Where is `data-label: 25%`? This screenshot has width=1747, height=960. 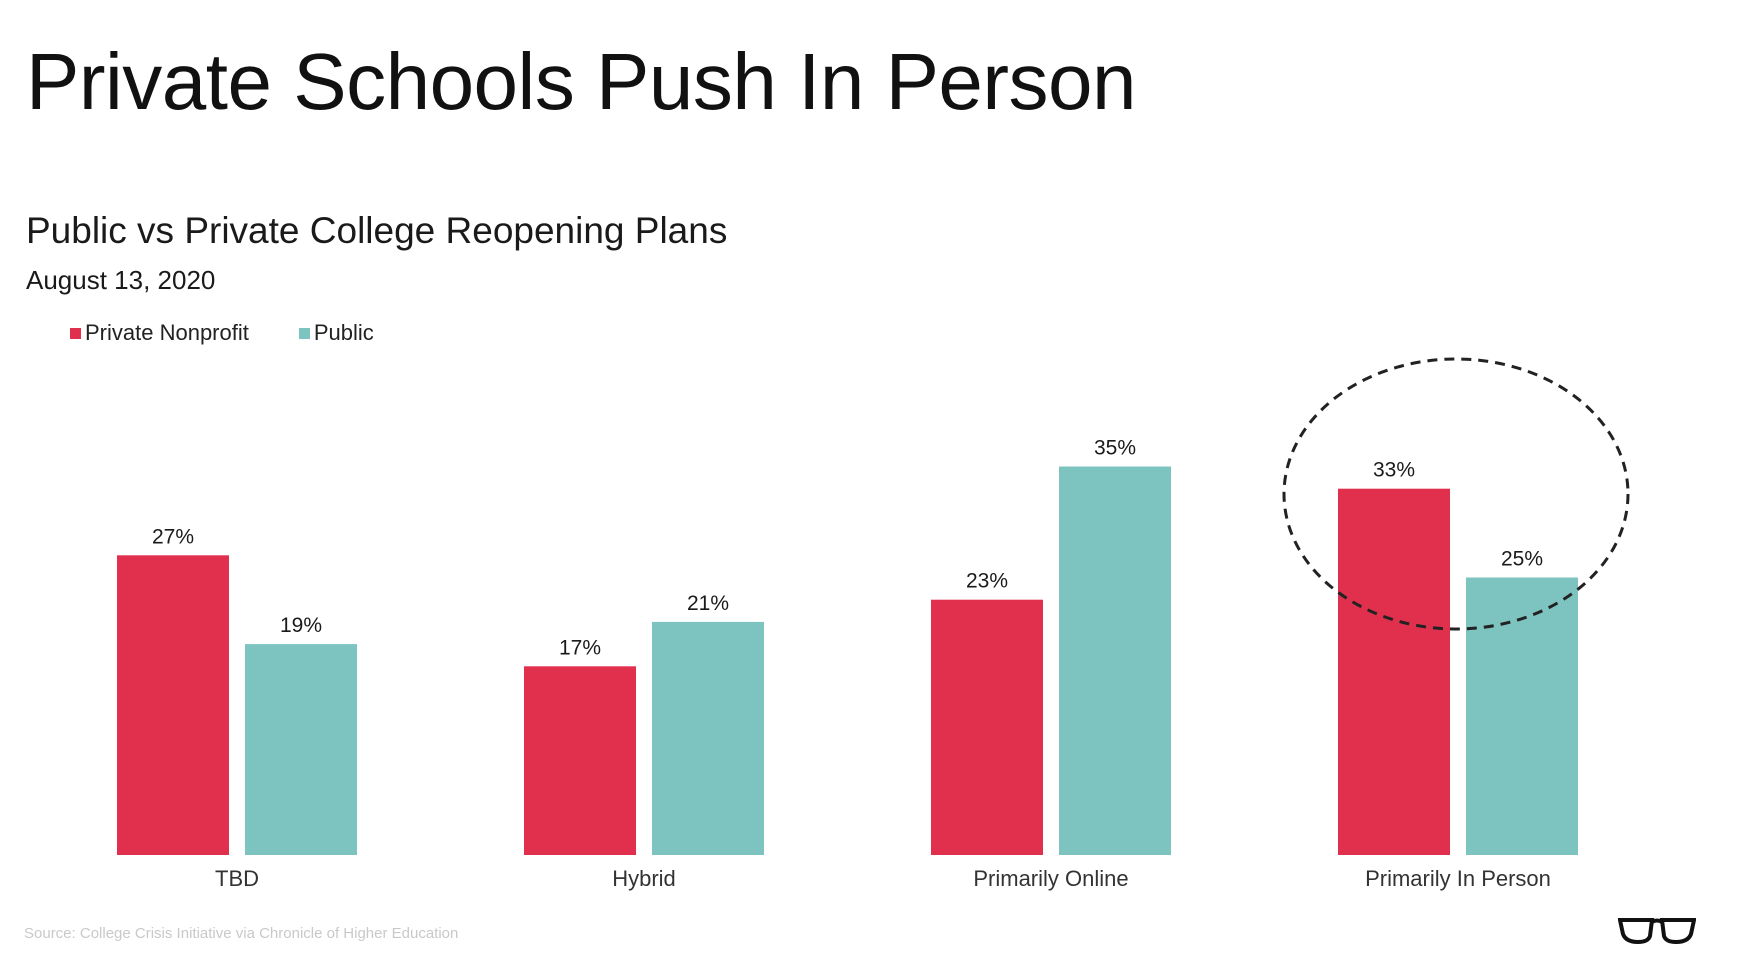 data-label: 25% is located at coordinates (1522, 559).